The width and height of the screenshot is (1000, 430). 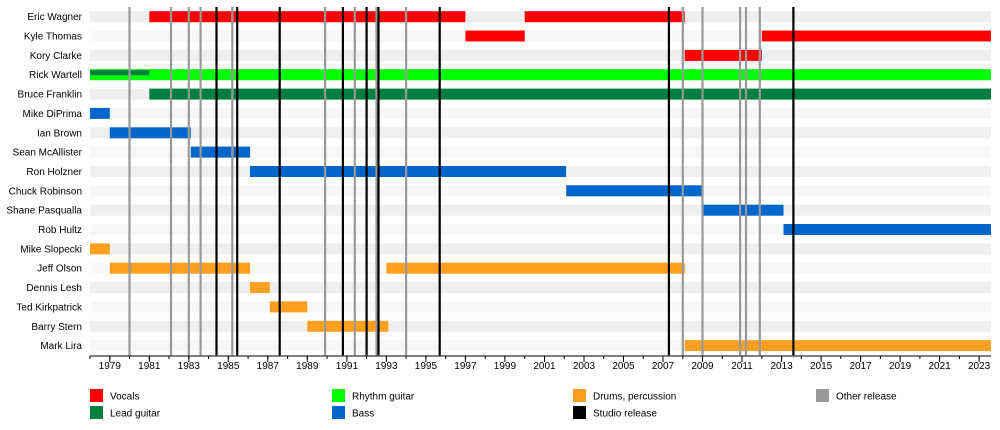 I want to click on member-label: Jeff Olson, so click(x=59, y=269).